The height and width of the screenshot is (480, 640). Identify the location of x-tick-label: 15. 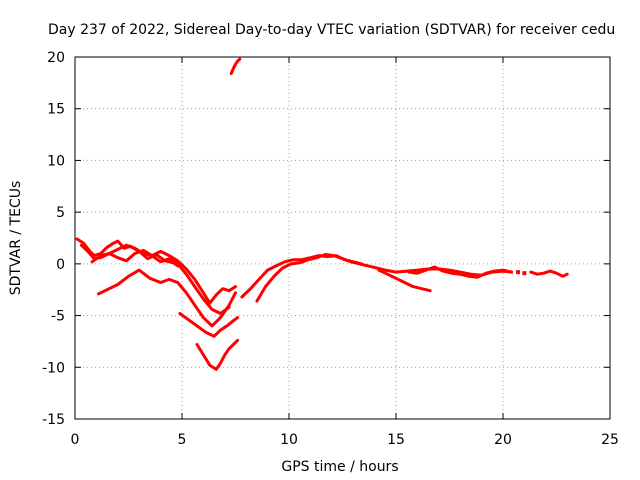
(396, 440).